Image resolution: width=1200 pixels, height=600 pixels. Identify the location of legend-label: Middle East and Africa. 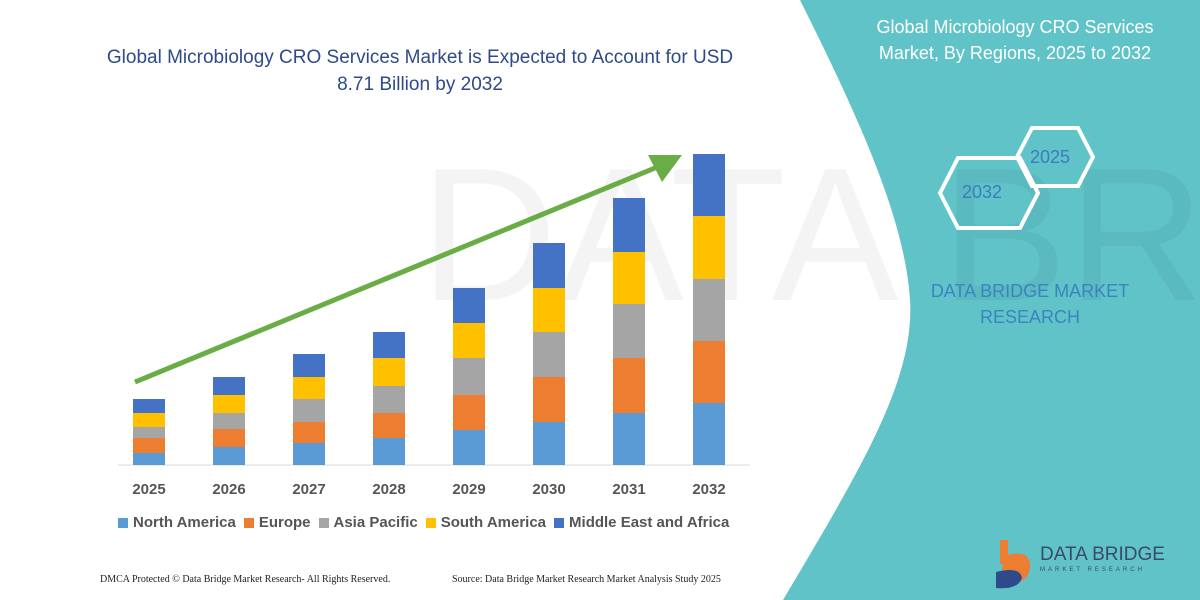
(649, 522).